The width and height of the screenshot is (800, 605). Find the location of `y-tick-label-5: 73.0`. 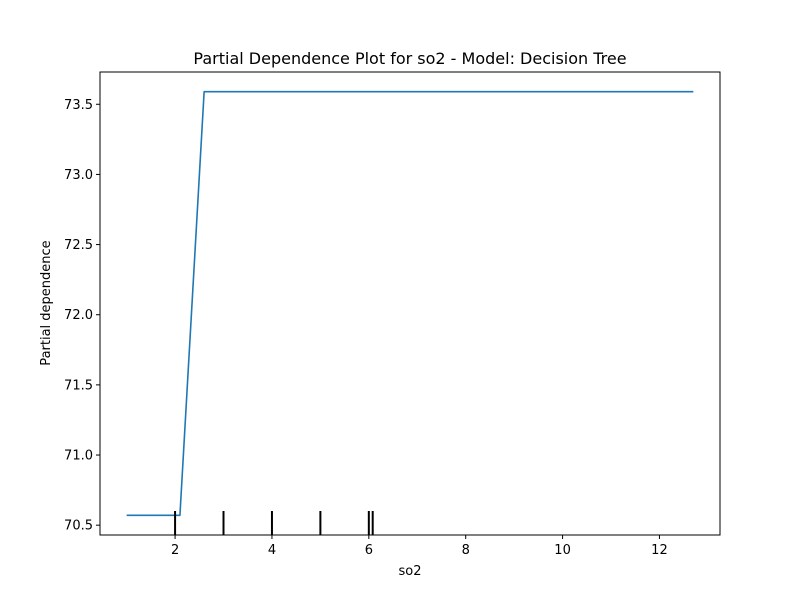

y-tick-label-5: 73.0 is located at coordinates (78, 175).